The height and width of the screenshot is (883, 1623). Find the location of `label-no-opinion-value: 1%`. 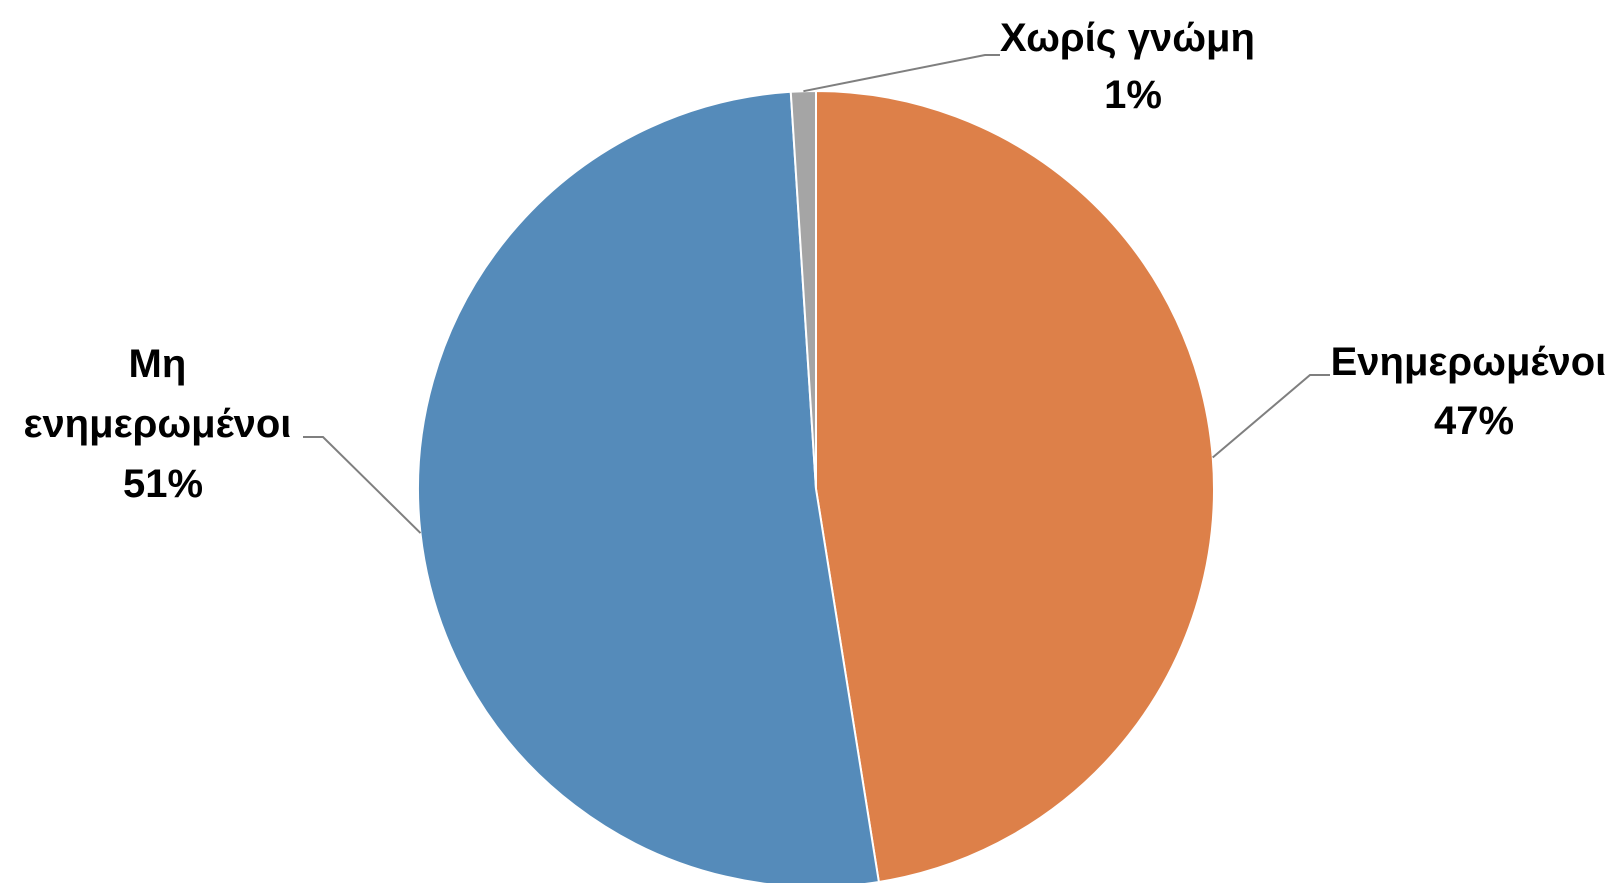

label-no-opinion-value: 1% is located at coordinates (1133, 95).